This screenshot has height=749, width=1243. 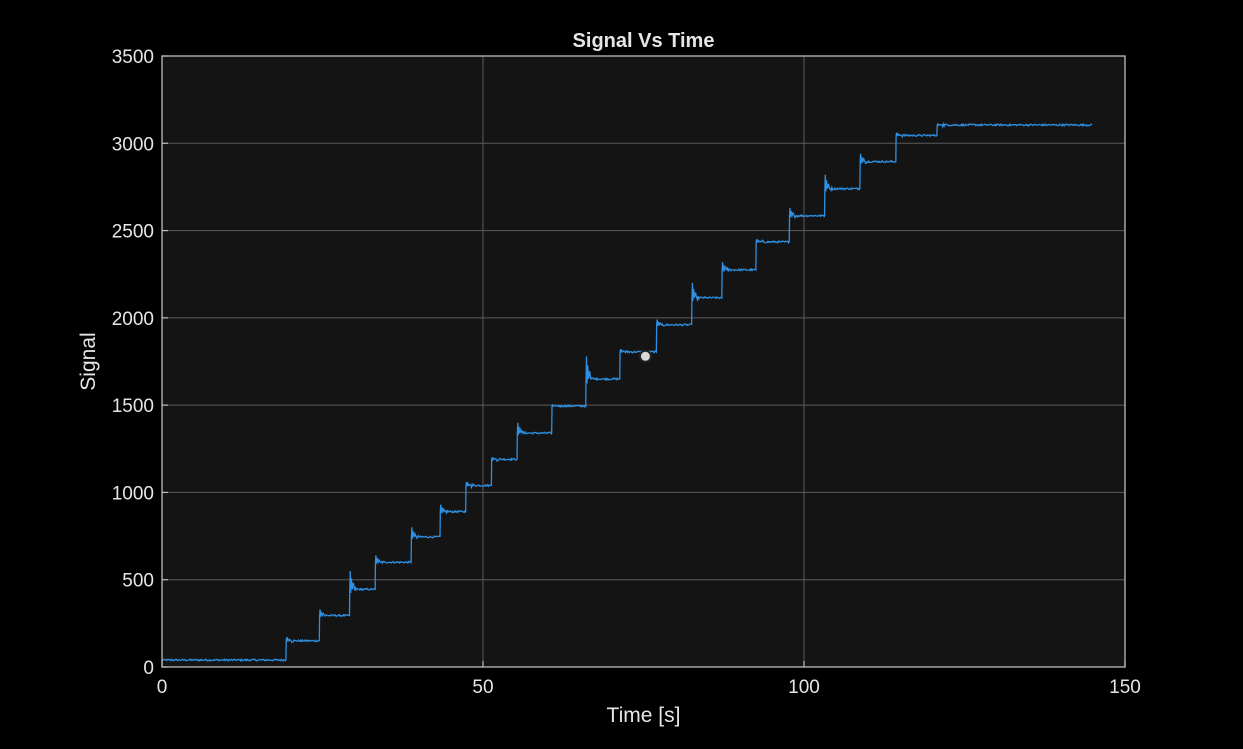 I want to click on y-tick-label: 3500, so click(x=133, y=57).